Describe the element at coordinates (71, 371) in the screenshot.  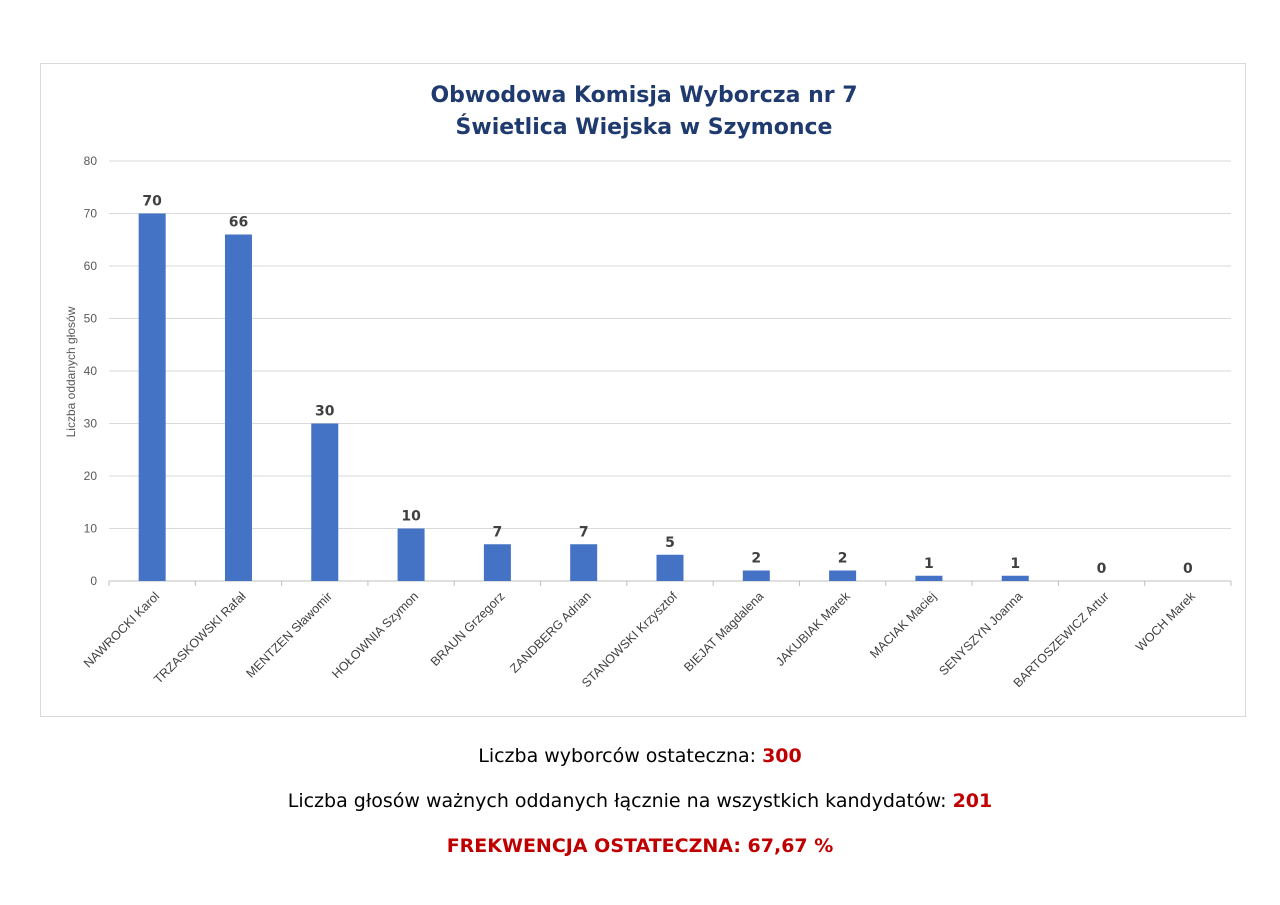
I see `y-axis-label: Liczba oddanych głosów` at that location.